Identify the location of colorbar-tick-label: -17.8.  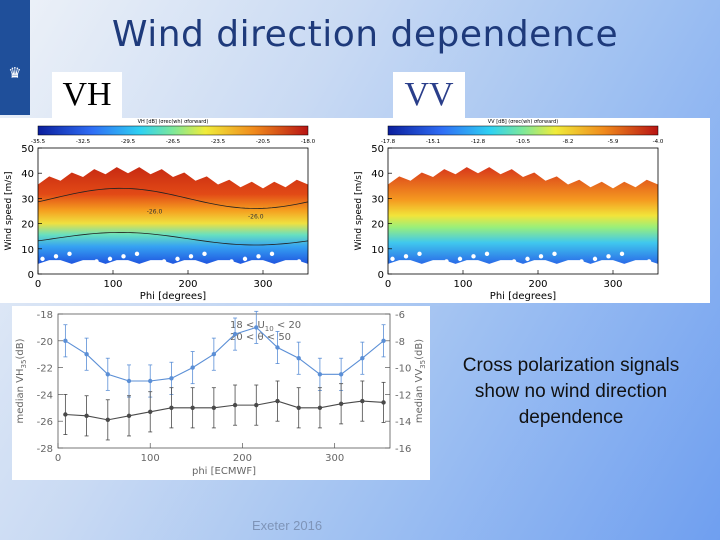
(388, 142).